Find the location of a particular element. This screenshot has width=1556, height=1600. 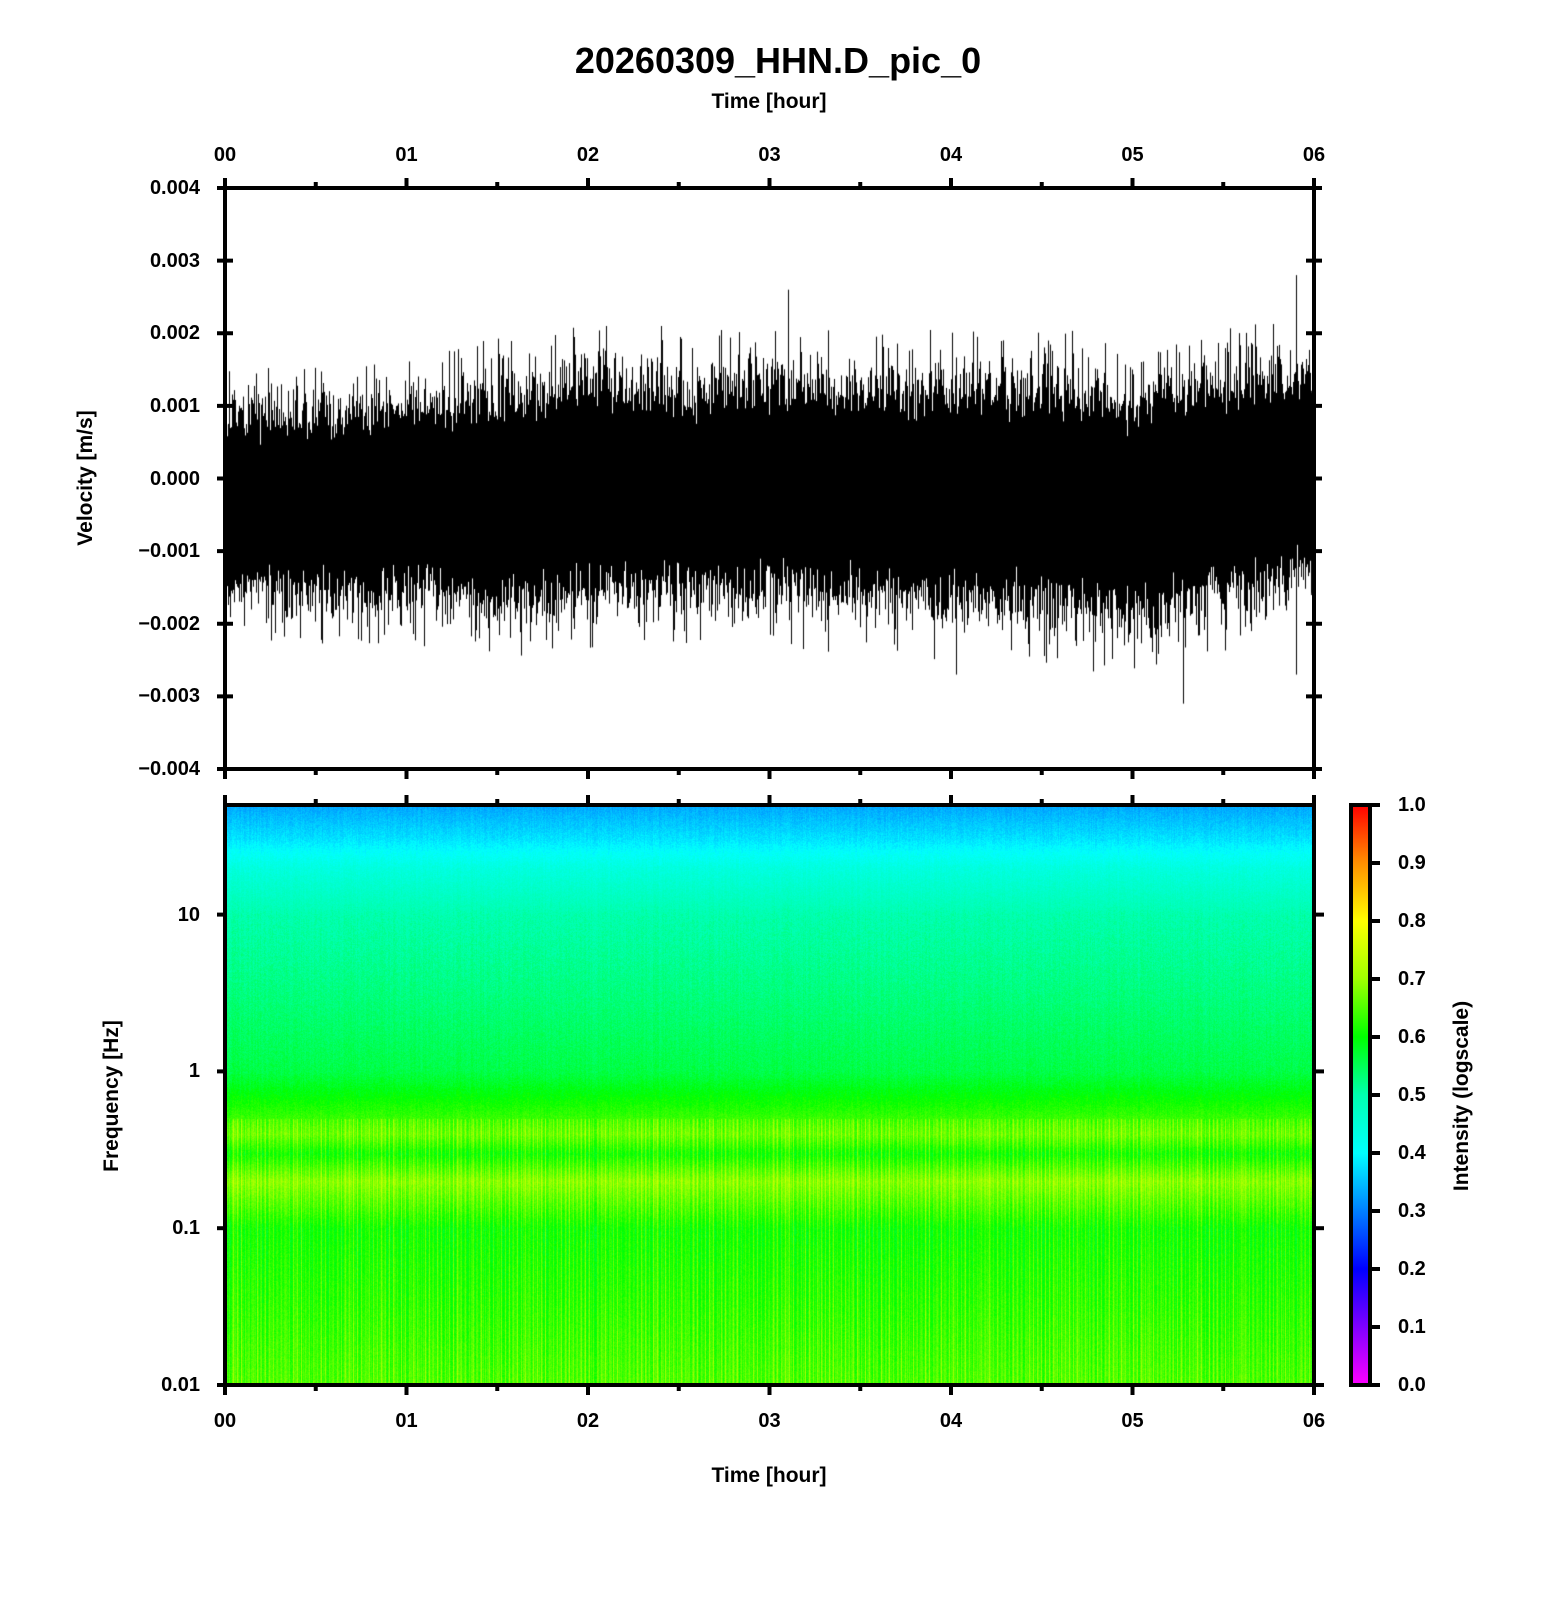

colorbar-tick-label: 0.0 is located at coordinates (1412, 1385).